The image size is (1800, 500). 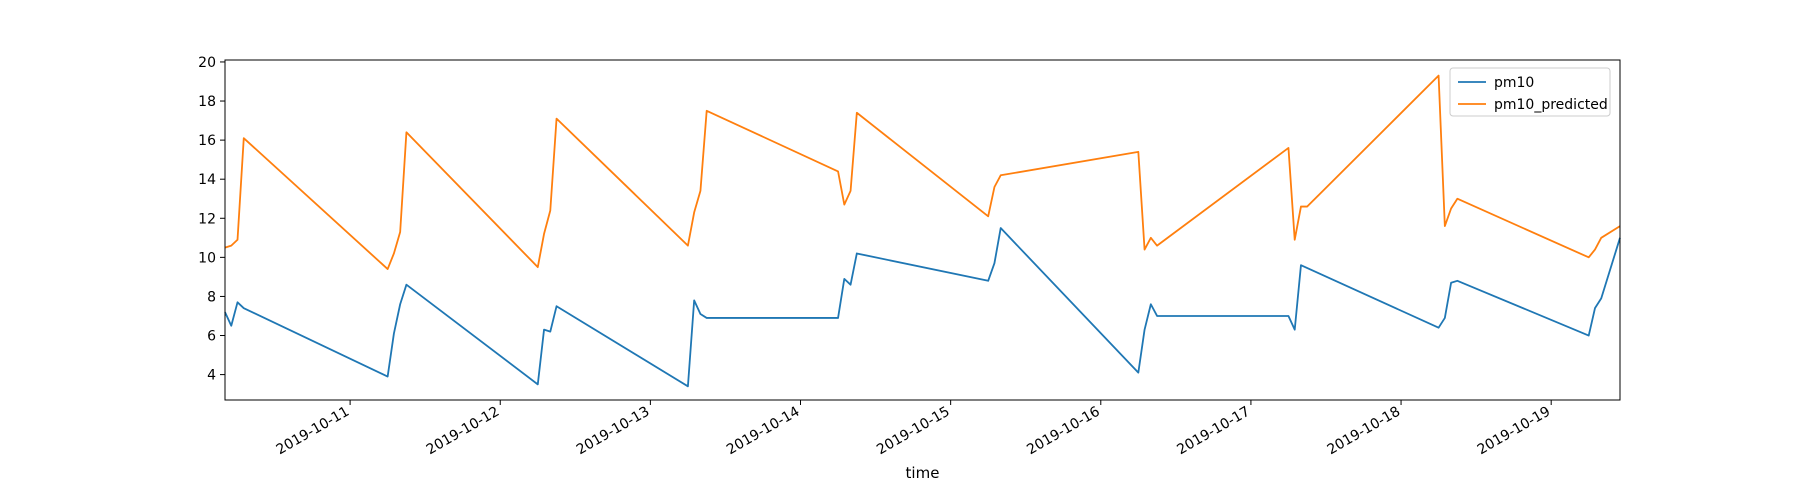 I want to click on legend-label: pm10_predicted, so click(x=1551, y=105).